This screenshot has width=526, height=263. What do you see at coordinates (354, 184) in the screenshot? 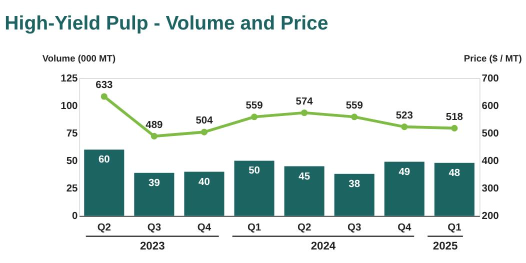
I see `data-label: 38` at bounding box center [354, 184].